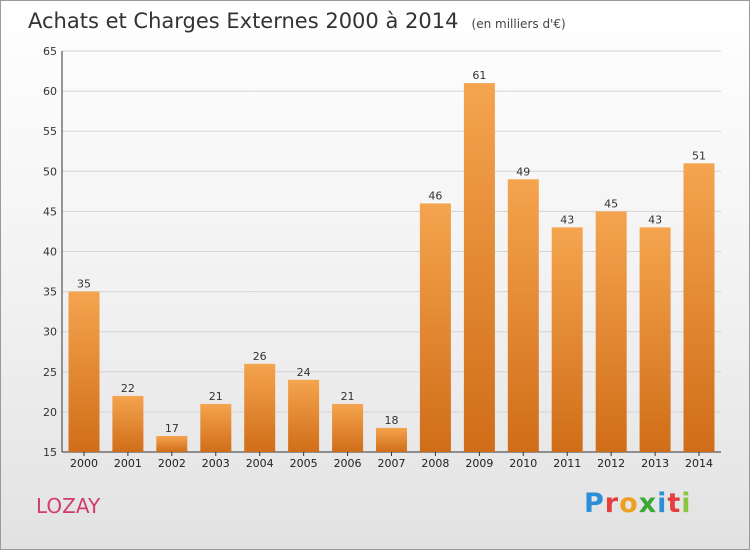 This screenshot has width=750, height=550. Describe the element at coordinates (128, 463) in the screenshot. I see `x-tick-label: 2001` at that location.